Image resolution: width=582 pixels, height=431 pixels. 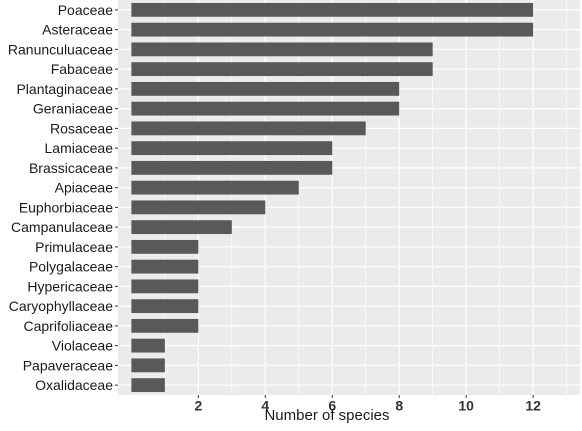 What do you see at coordinates (68, 365) in the screenshot?
I see `y-tick-label: Papaveraceae` at bounding box center [68, 365].